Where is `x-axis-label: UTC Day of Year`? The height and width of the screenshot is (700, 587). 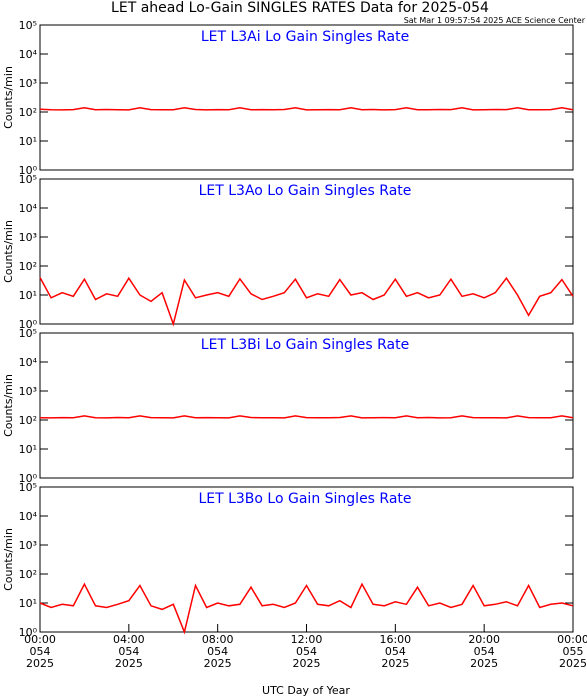 x-axis-label: UTC Day of Year is located at coordinates (306, 690).